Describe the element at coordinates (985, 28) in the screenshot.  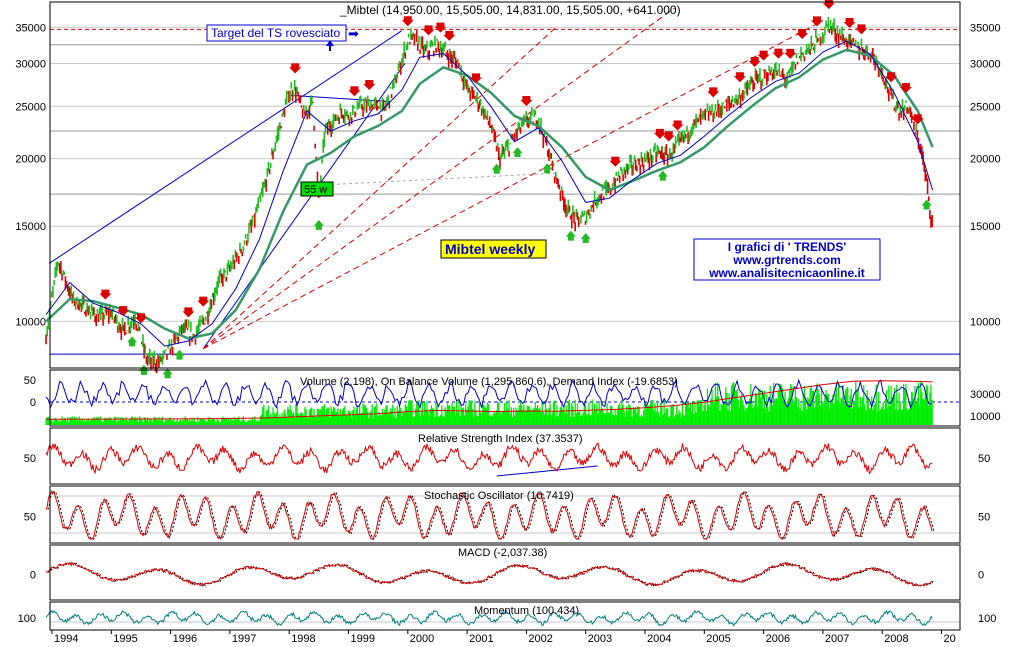
I see `price-tick-right: 35000` at that location.